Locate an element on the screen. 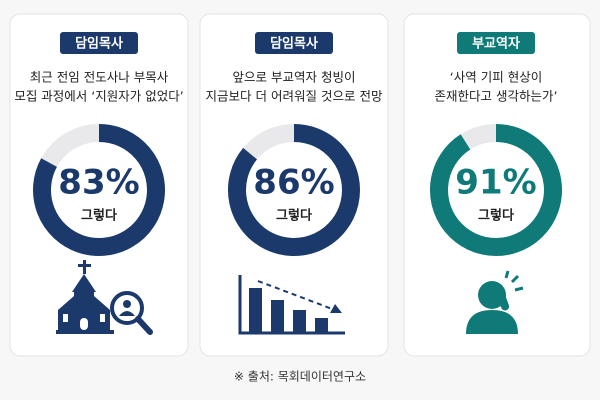 This screenshot has height=400, width=600. value-label: 91% is located at coordinates (495, 183).